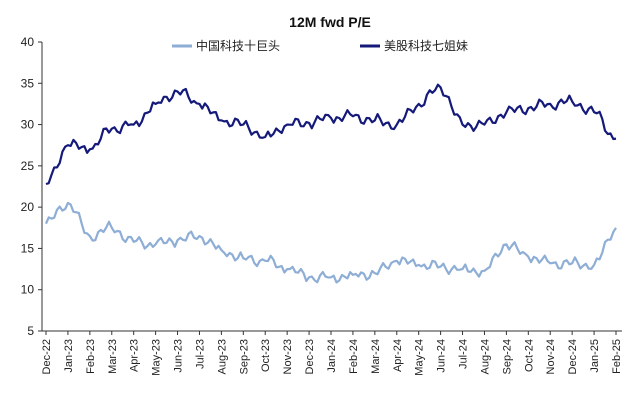 Image resolution: width=640 pixels, height=401 pixels. Describe the element at coordinates (28, 166) in the screenshot. I see `y-tick-label: 25` at that location.